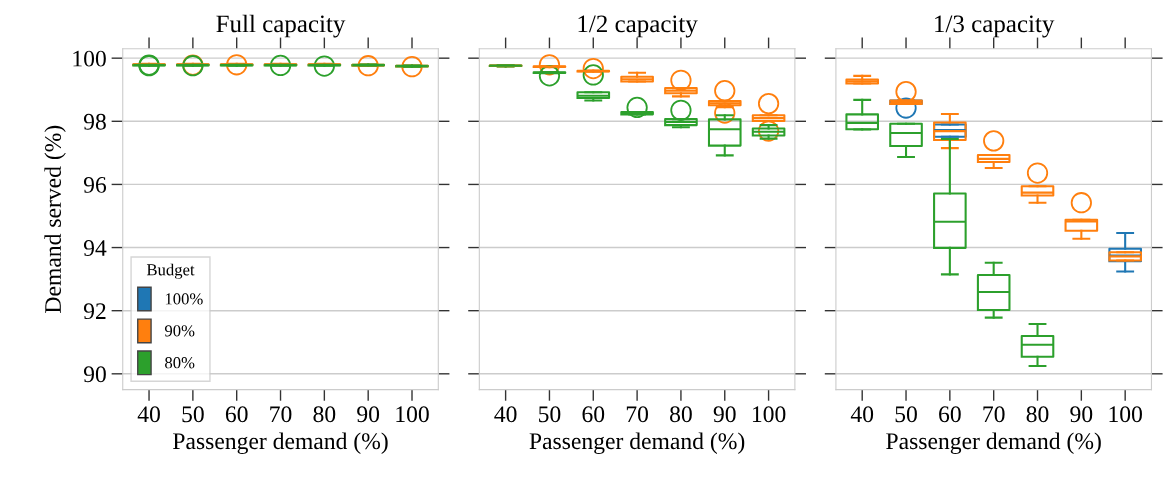 Image resolution: width=1169 pixels, height=487 pixels. Describe the element at coordinates (638, 26) in the screenshot. I see `chart-title: 1/2 capacity` at that location.